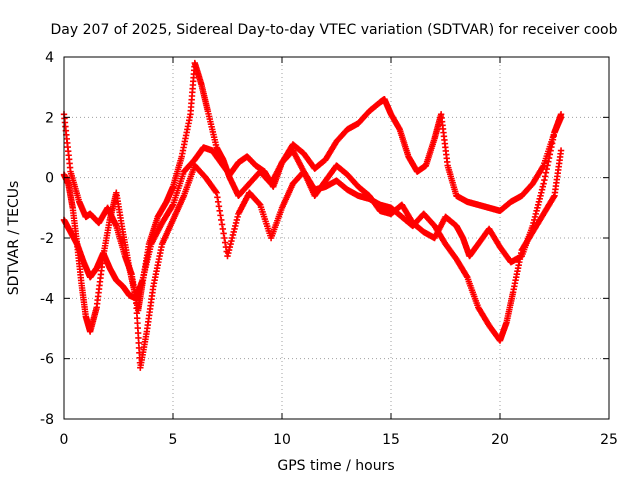  Describe the element at coordinates (47, 420) in the screenshot. I see `y-tick-label: -8` at that location.